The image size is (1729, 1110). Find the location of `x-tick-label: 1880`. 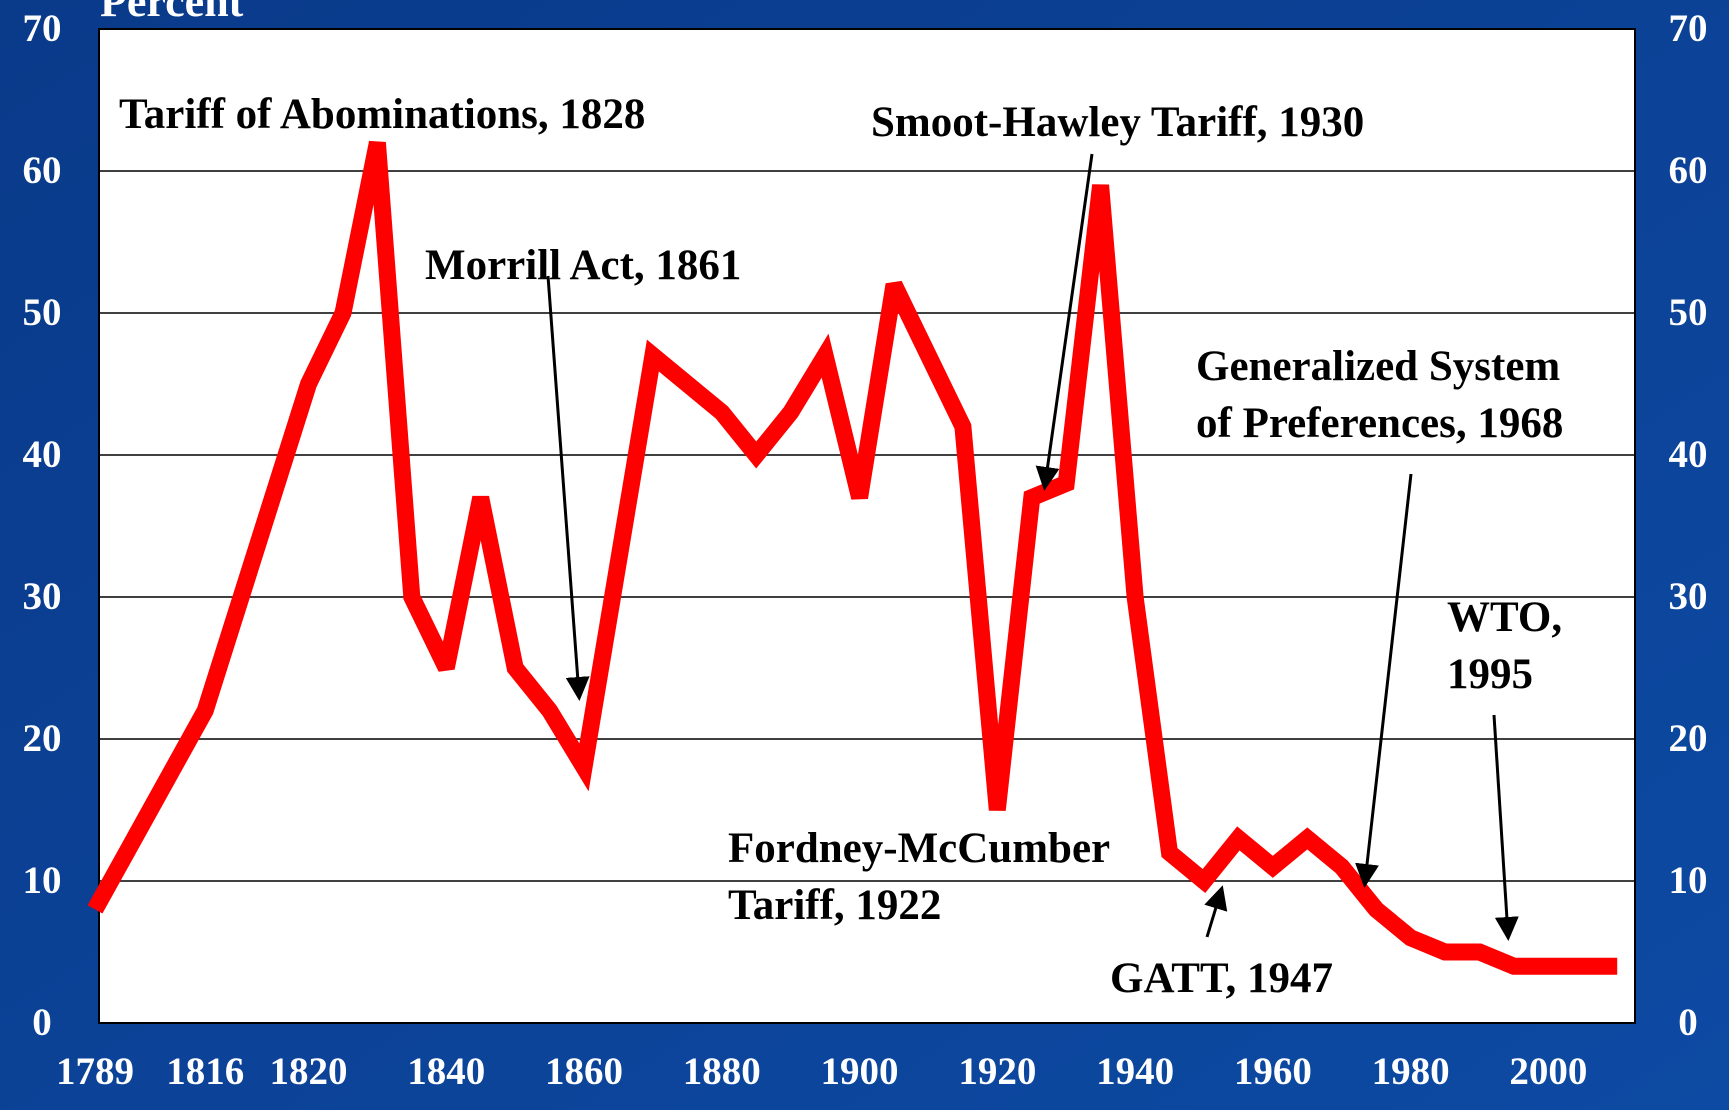

x-tick-label: 1880 is located at coordinates (722, 1071).